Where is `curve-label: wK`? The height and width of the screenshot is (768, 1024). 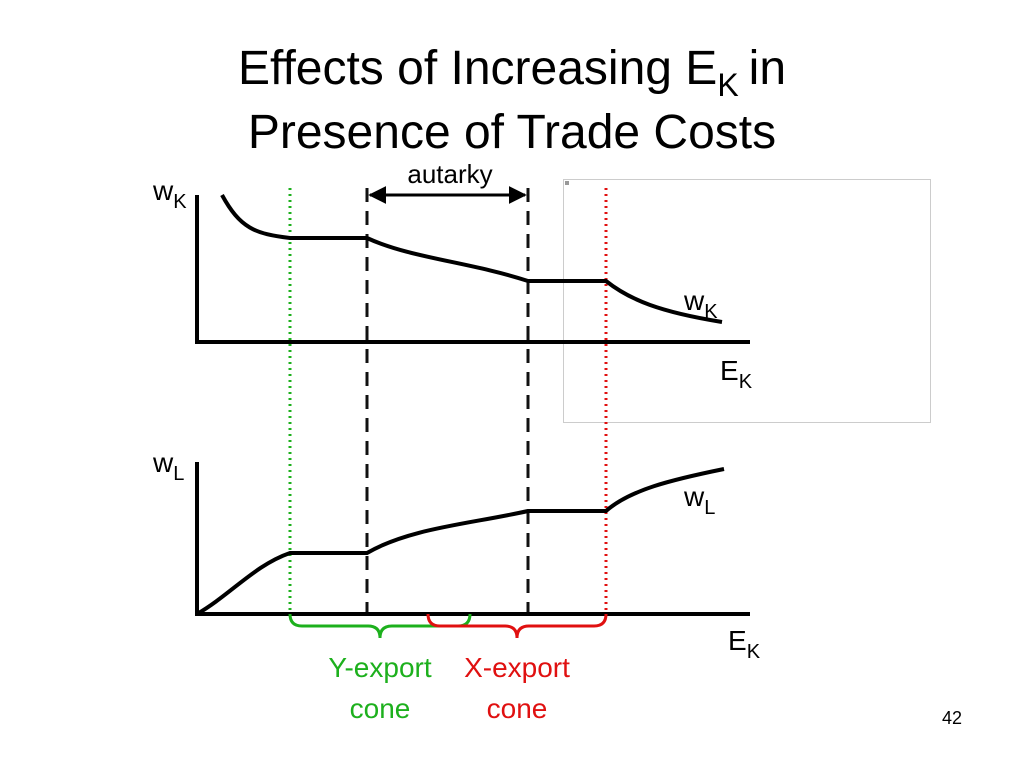
curve-label: wK is located at coordinates (700, 304).